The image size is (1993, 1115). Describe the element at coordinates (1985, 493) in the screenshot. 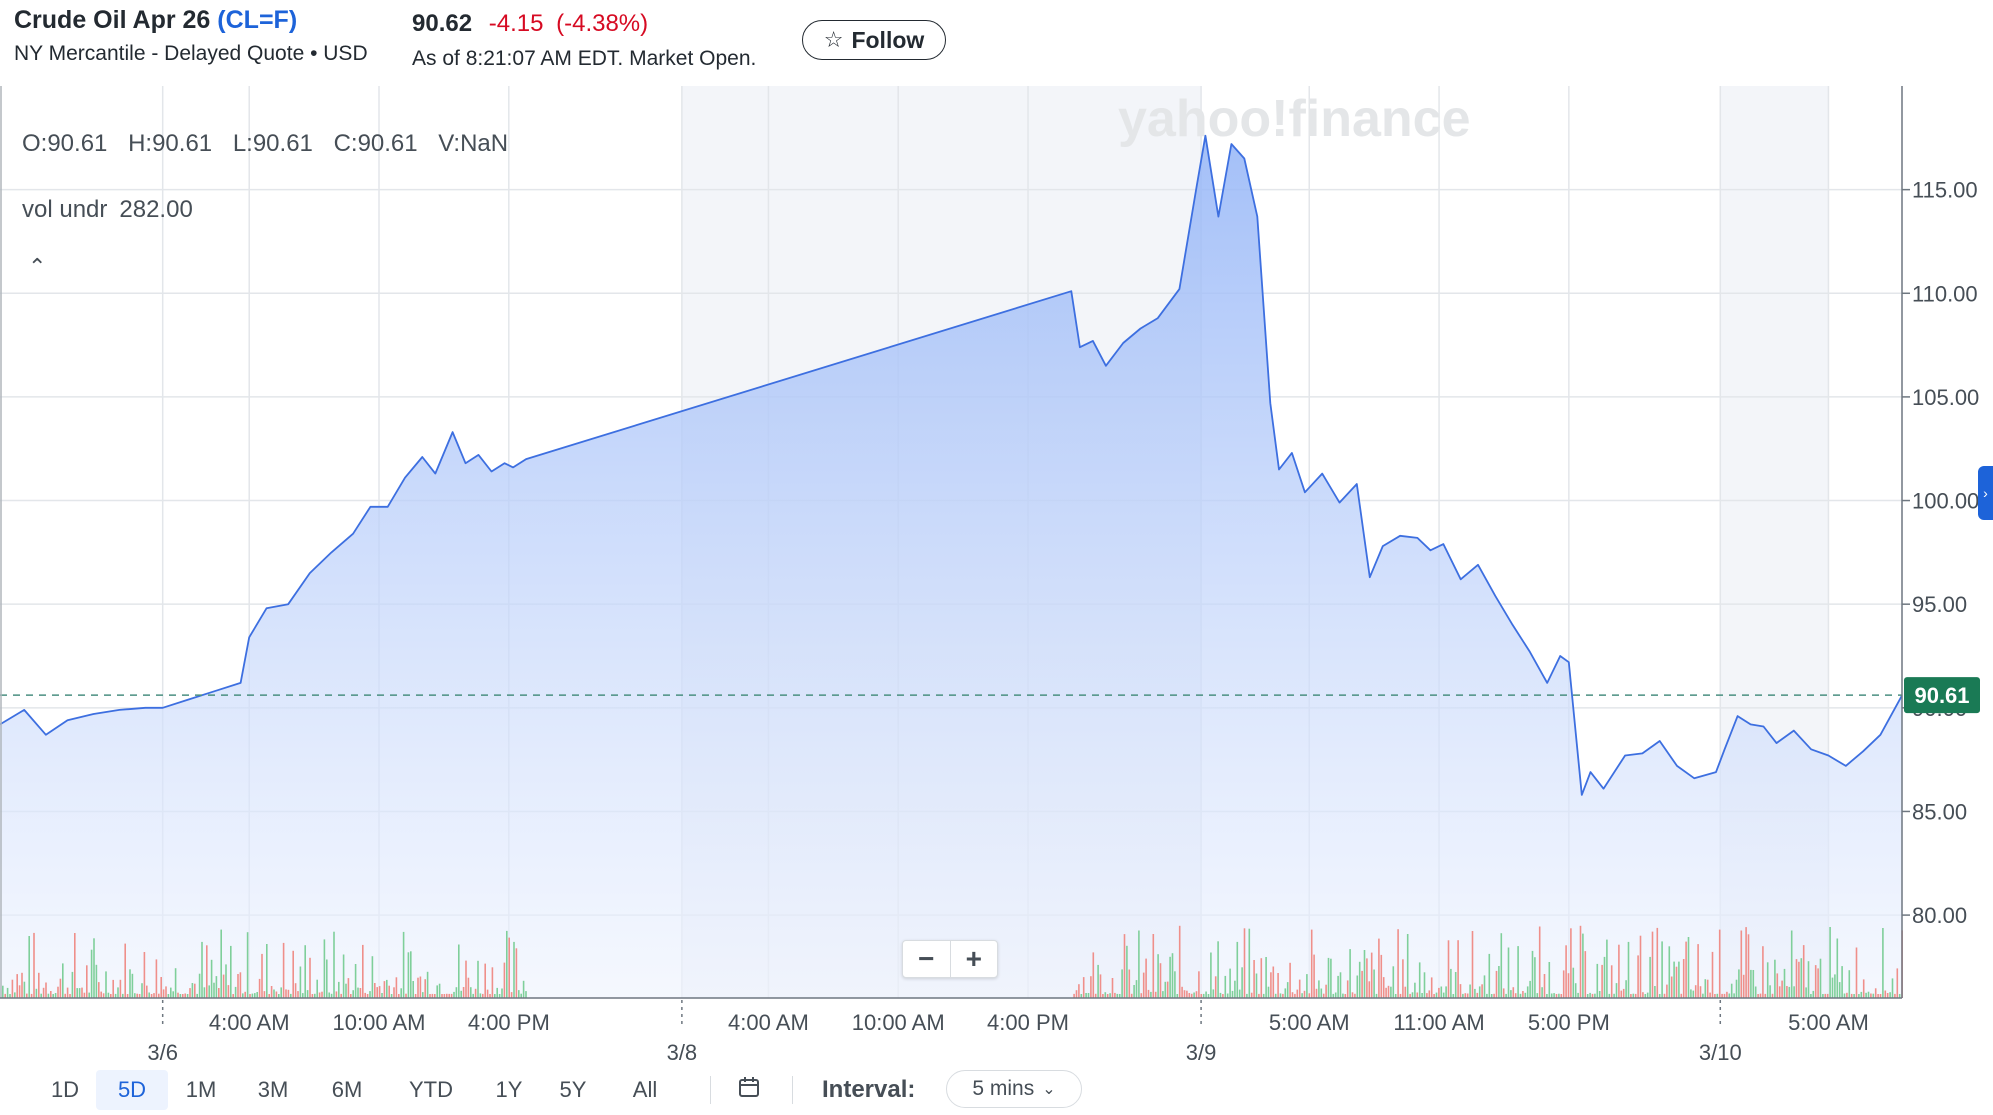

I see `chevron-right-icon: ›` at that location.